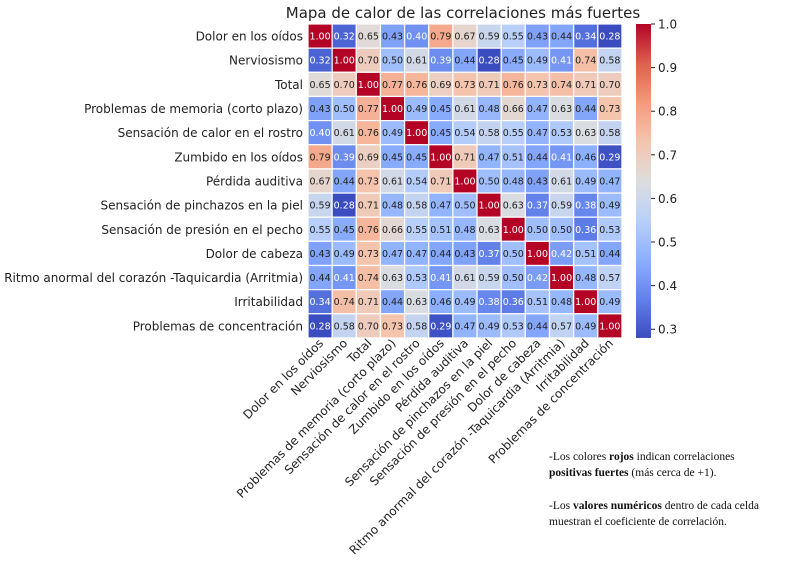  Describe the element at coordinates (537, 206) in the screenshot. I see `cell-value-label: 0.37` at that location.